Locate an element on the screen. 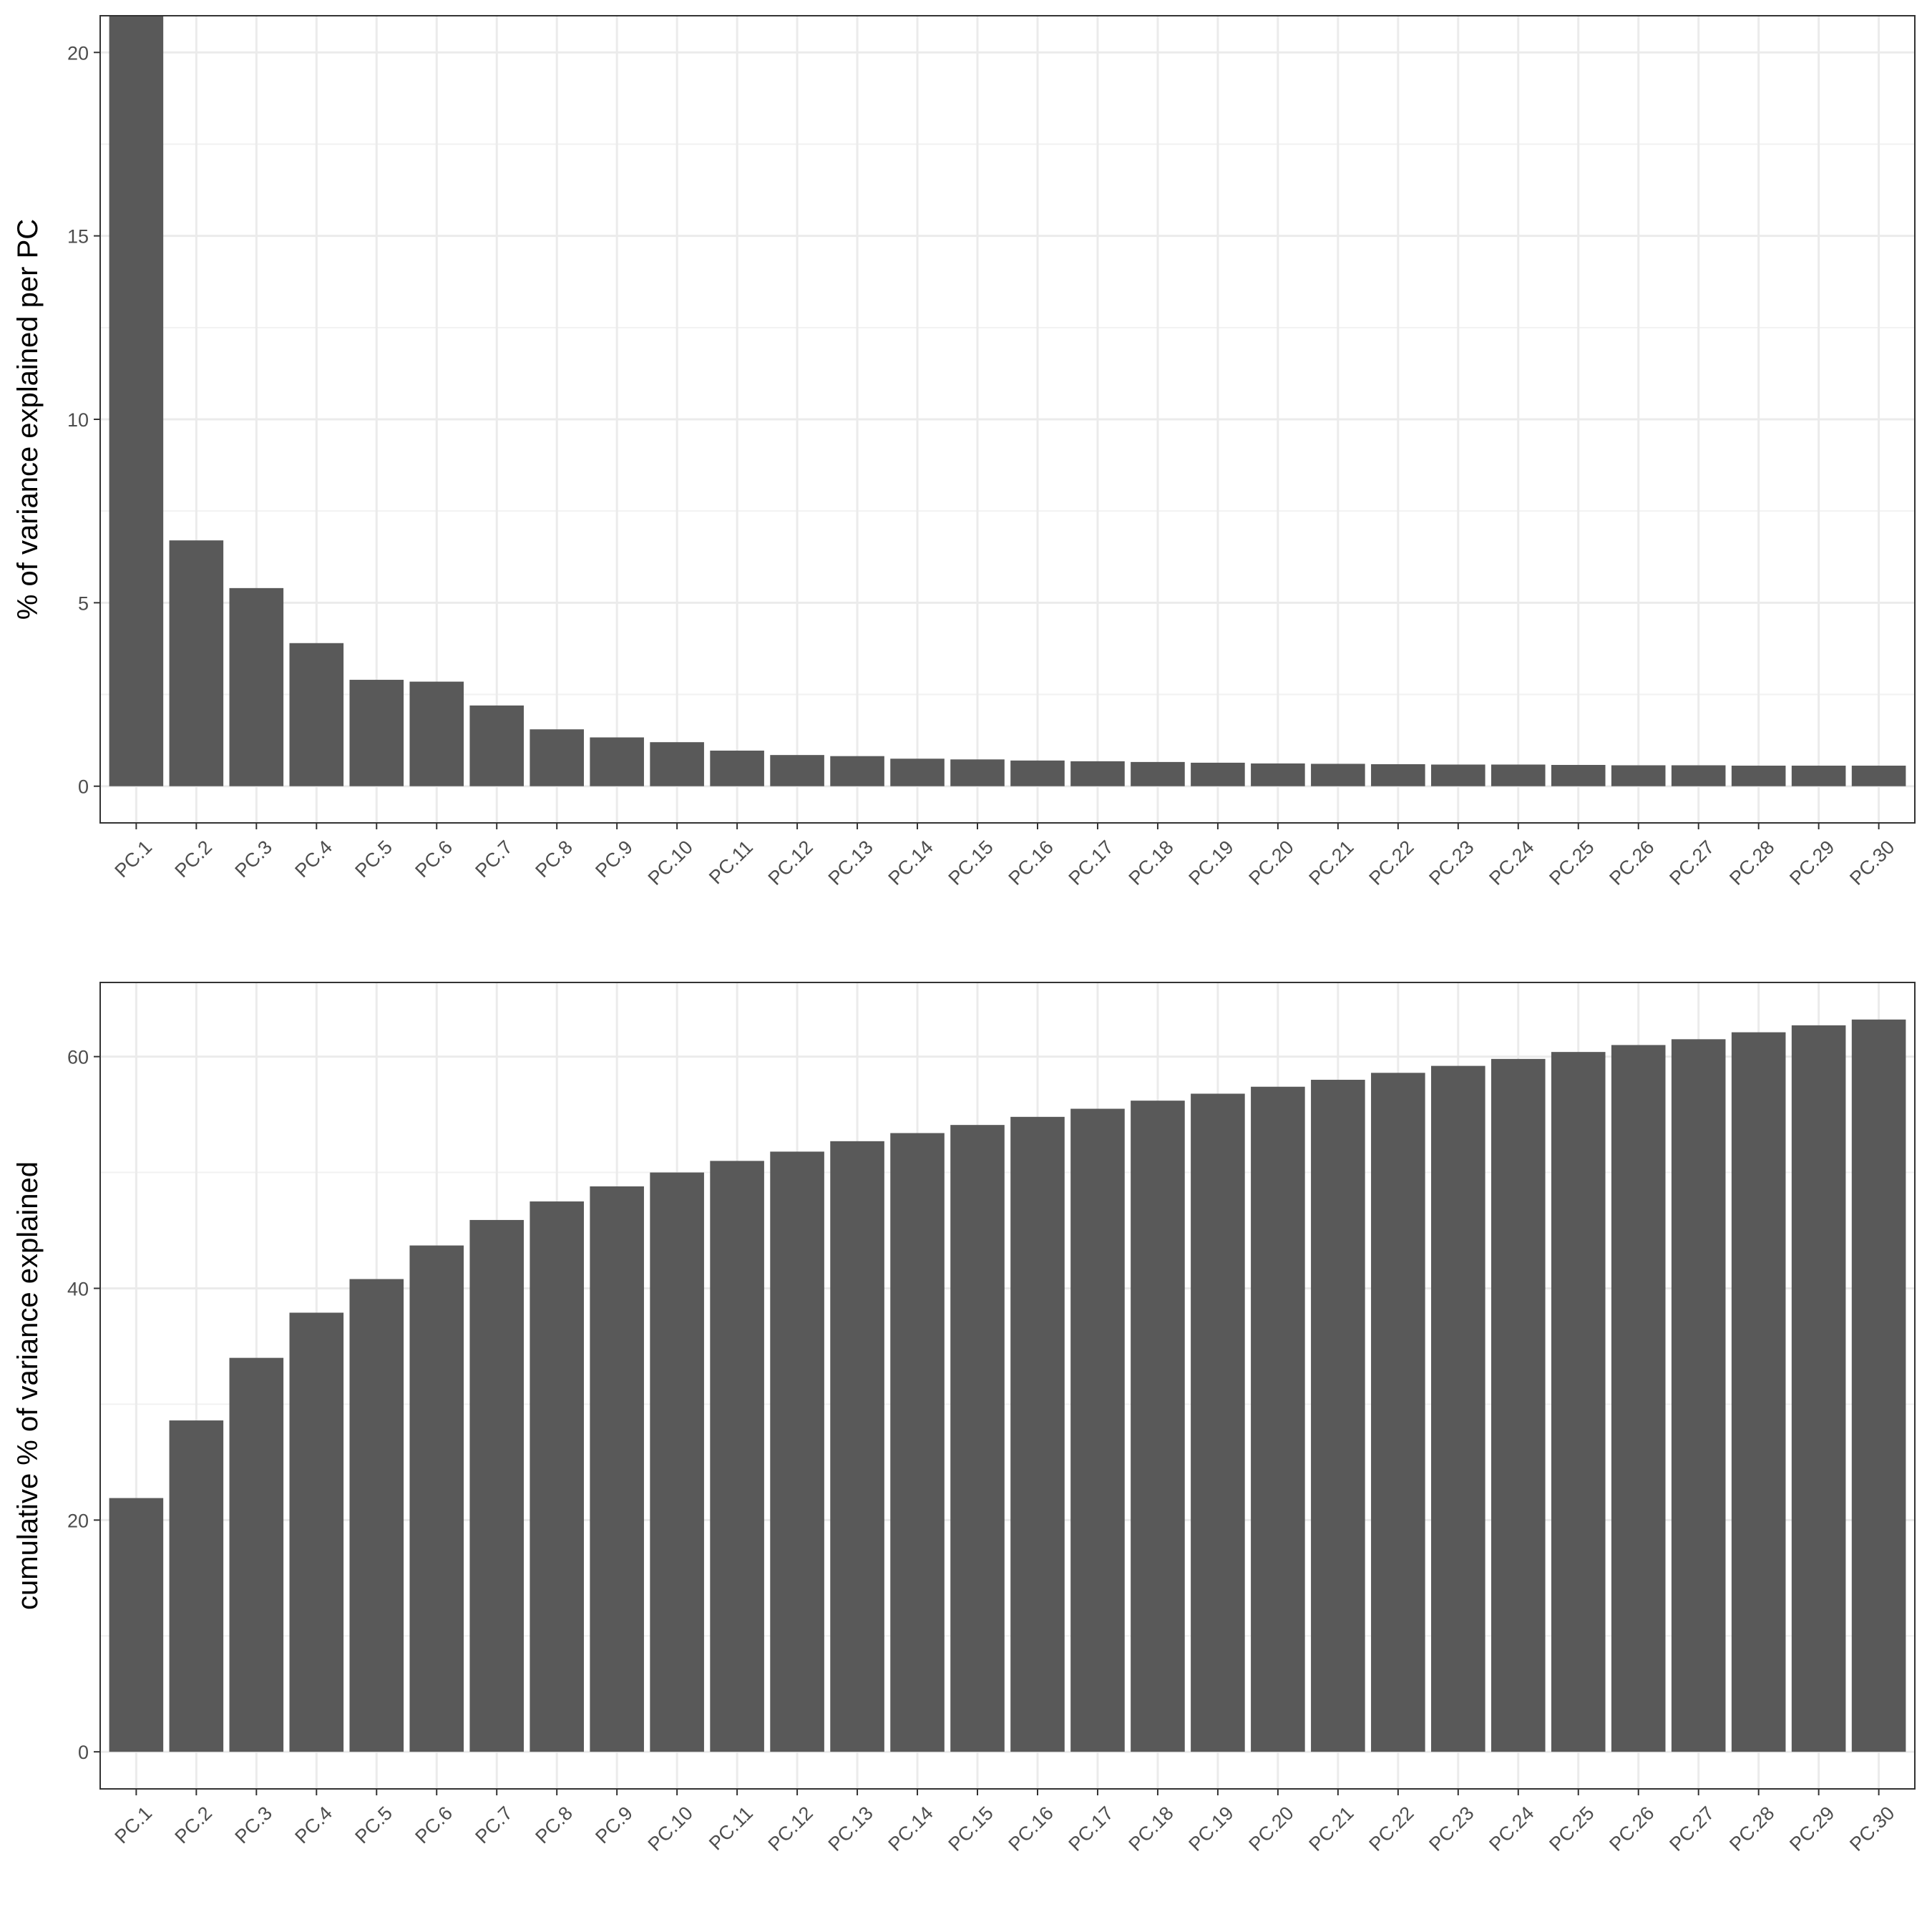 The image size is (1932, 1932). x-tick-label: PC.25 is located at coordinates (1571, 862).